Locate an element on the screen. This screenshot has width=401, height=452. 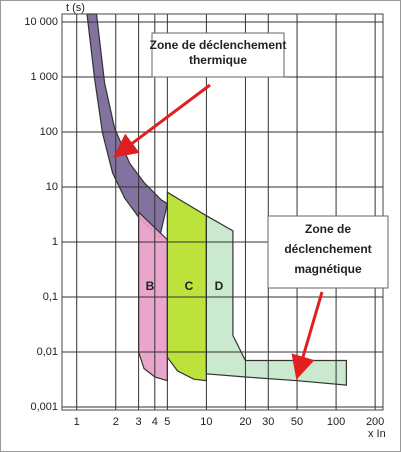
x-tick-label: 4 is located at coordinates (155, 422).